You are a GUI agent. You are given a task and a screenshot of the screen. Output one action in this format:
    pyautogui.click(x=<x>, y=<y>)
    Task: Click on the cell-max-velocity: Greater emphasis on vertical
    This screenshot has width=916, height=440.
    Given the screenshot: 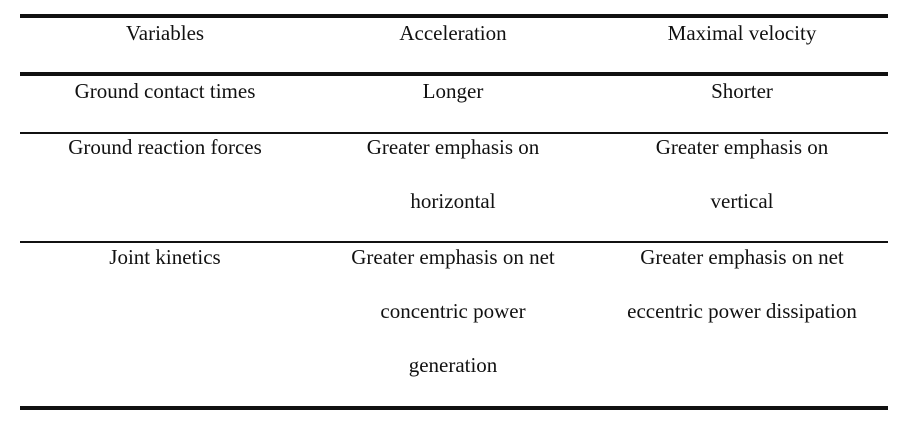 What is the action you would take?
    pyautogui.click(x=742, y=174)
    